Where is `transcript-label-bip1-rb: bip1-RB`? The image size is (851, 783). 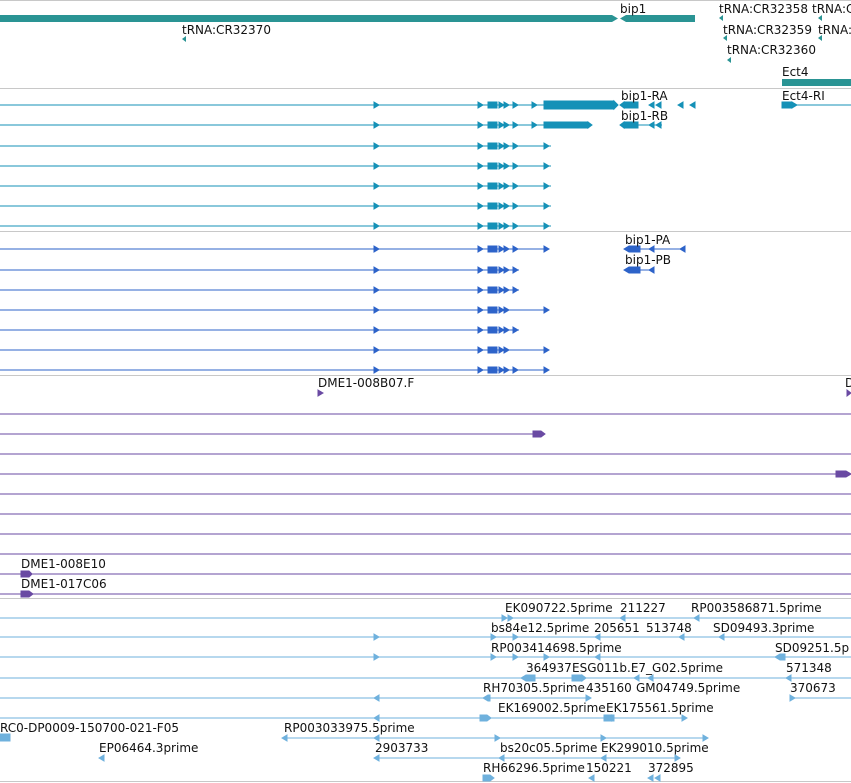
transcript-label-bip1-rb: bip1-RB is located at coordinates (645, 116).